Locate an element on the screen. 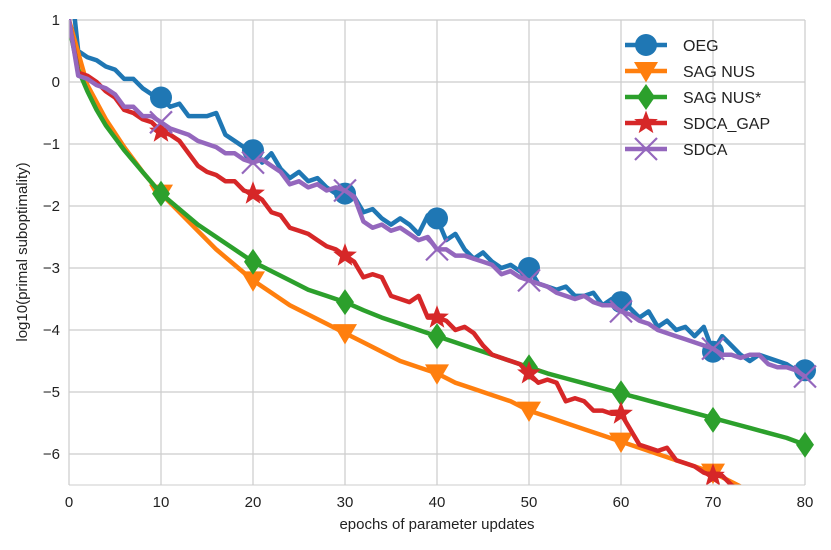 The image size is (831, 550). y-tick-label: −6 is located at coordinates (51, 454).